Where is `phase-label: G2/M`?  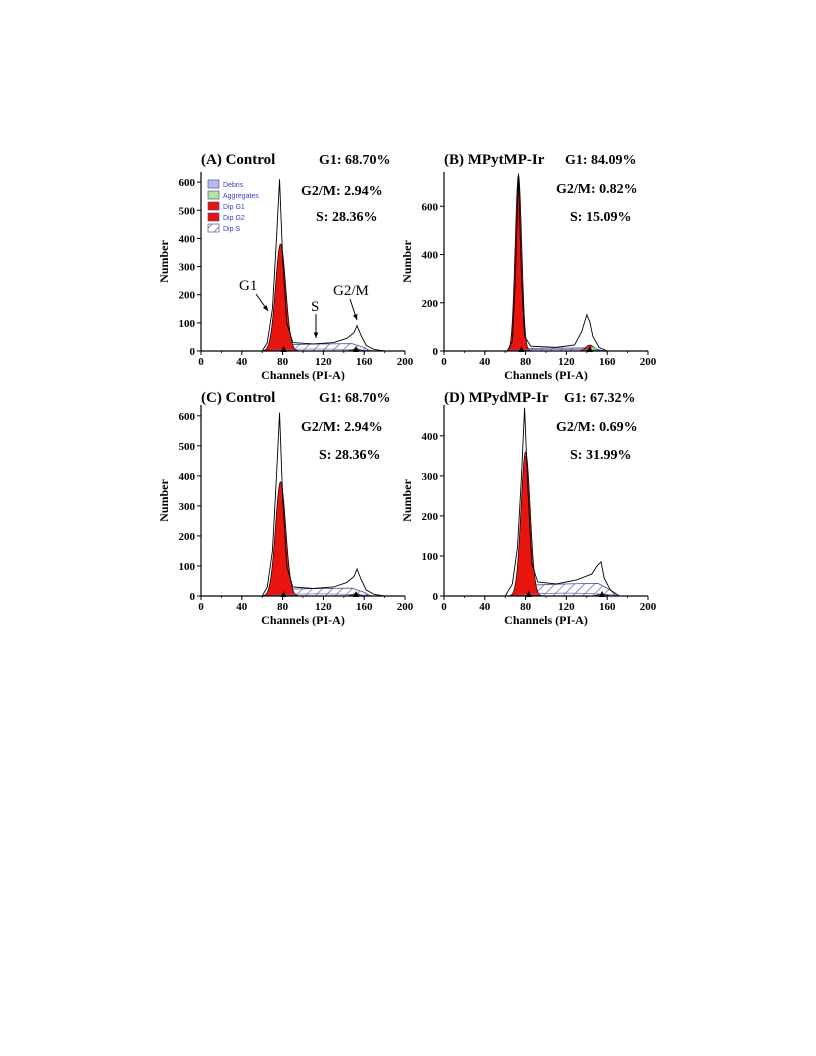 phase-label: G2/M is located at coordinates (351, 291).